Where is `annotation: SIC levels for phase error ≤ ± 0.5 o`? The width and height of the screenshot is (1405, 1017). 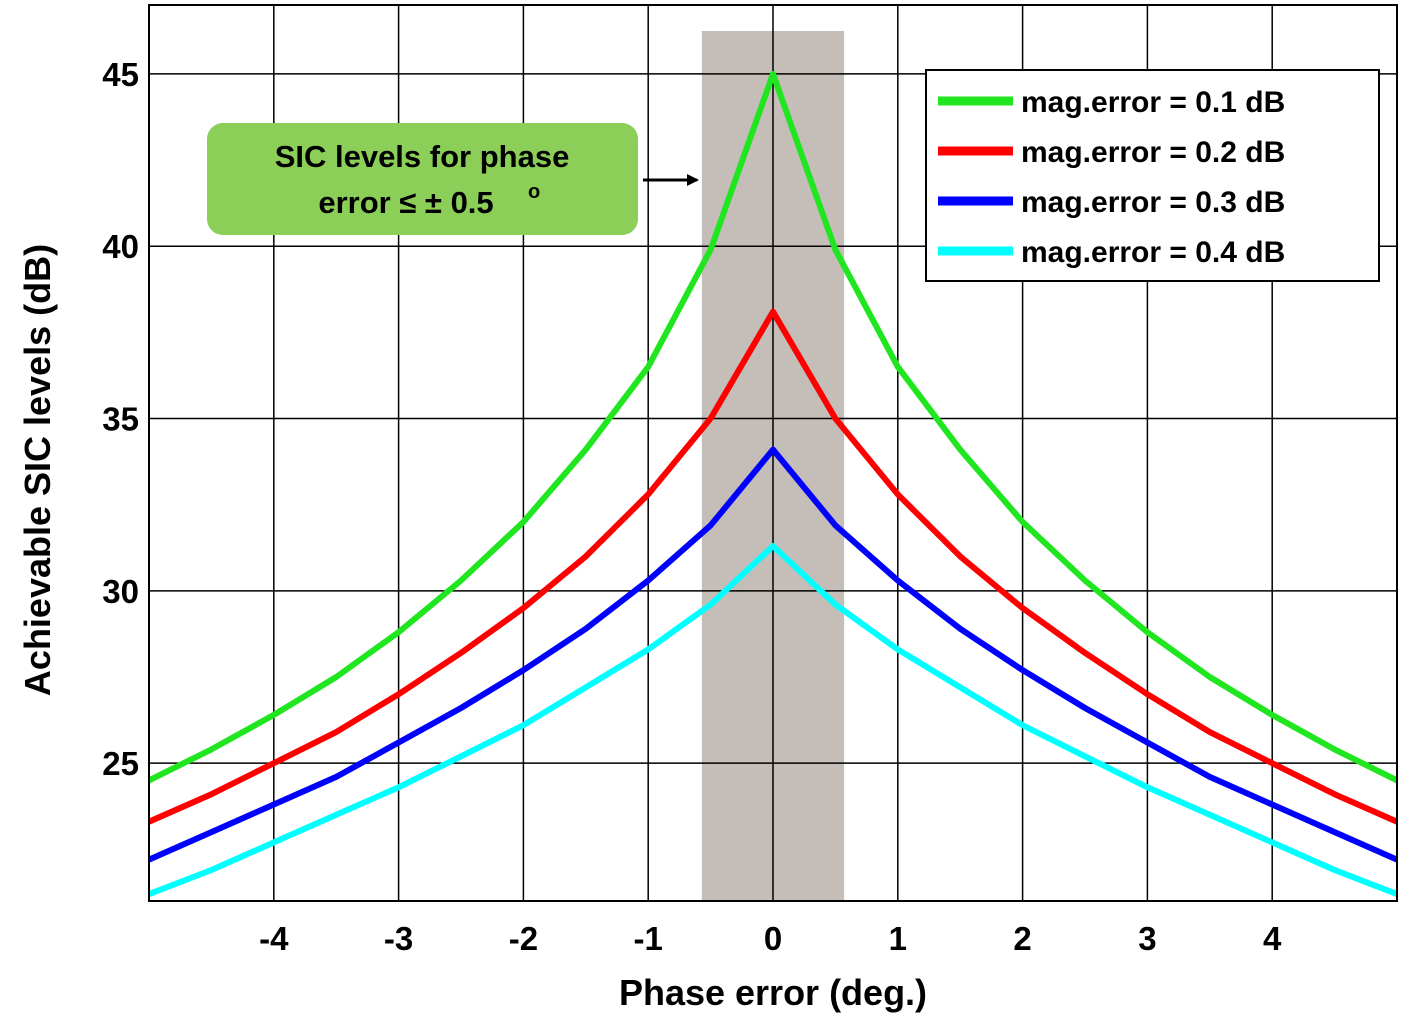 annotation: SIC levels for phase error ≤ ± 0.5 o is located at coordinates (453, 179).